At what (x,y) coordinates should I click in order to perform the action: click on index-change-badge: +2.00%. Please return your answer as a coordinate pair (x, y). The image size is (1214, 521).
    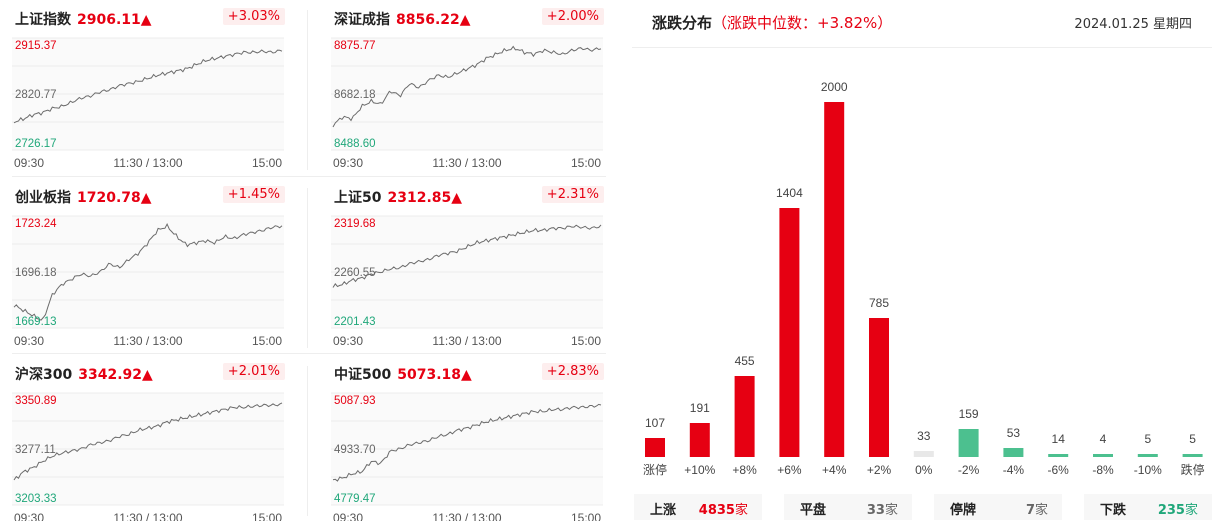
    Looking at the image, I should click on (572, 16).